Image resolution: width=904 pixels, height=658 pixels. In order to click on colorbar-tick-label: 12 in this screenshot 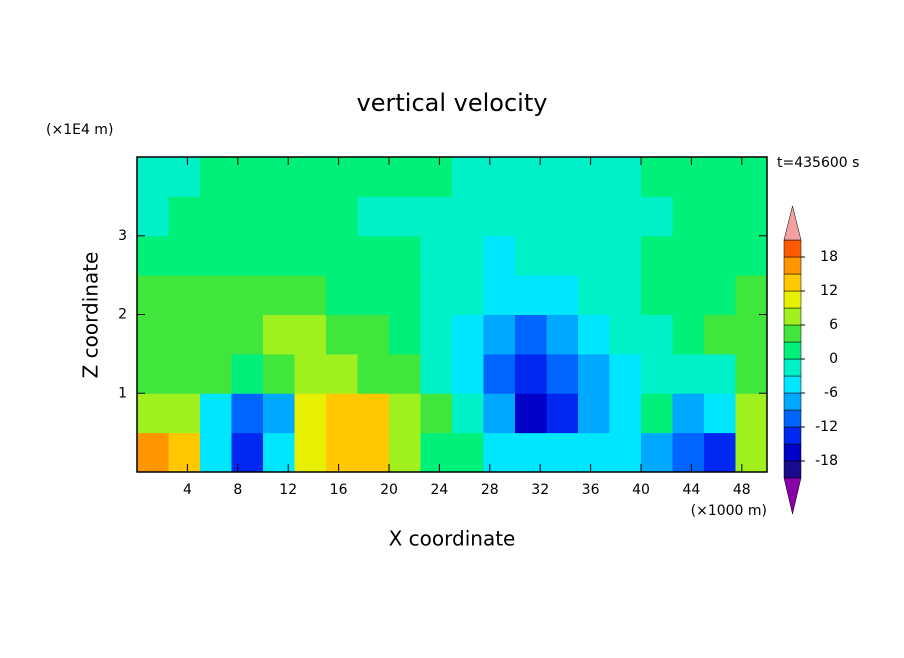, I will do `click(829, 291)`.